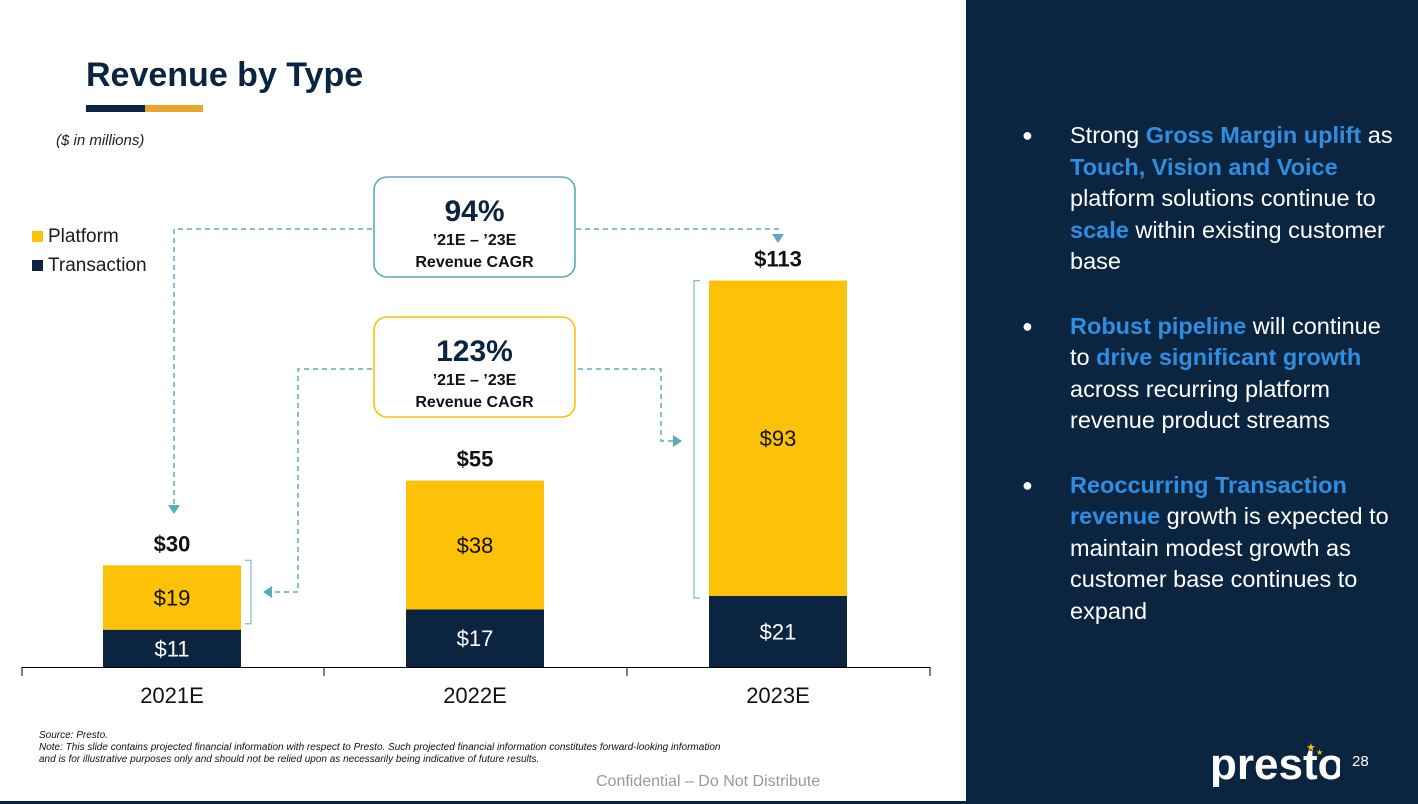 Image resolution: width=1418 pixels, height=804 pixels. Describe the element at coordinates (83, 236) in the screenshot. I see `legend-label-platform: Platform` at that location.